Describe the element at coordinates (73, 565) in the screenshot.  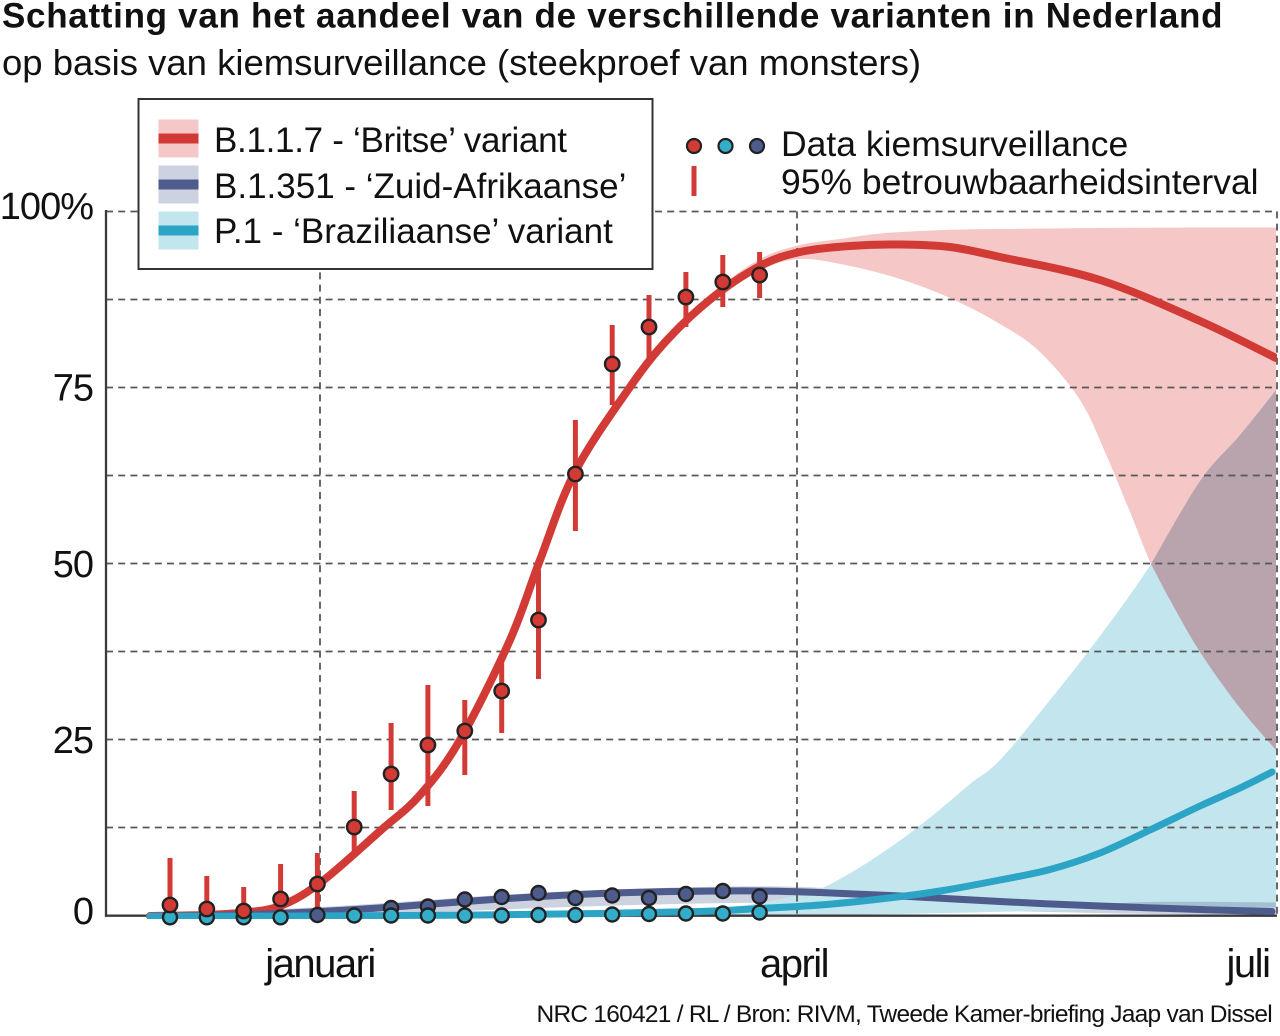
I see `svg-text: 50` at that location.